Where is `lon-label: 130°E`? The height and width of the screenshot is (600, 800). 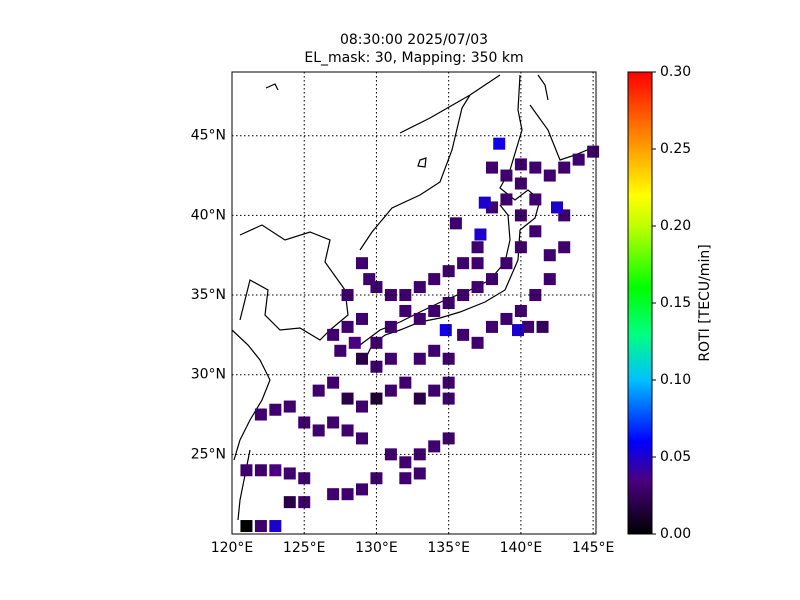
lon-label: 130°E is located at coordinates (376, 548).